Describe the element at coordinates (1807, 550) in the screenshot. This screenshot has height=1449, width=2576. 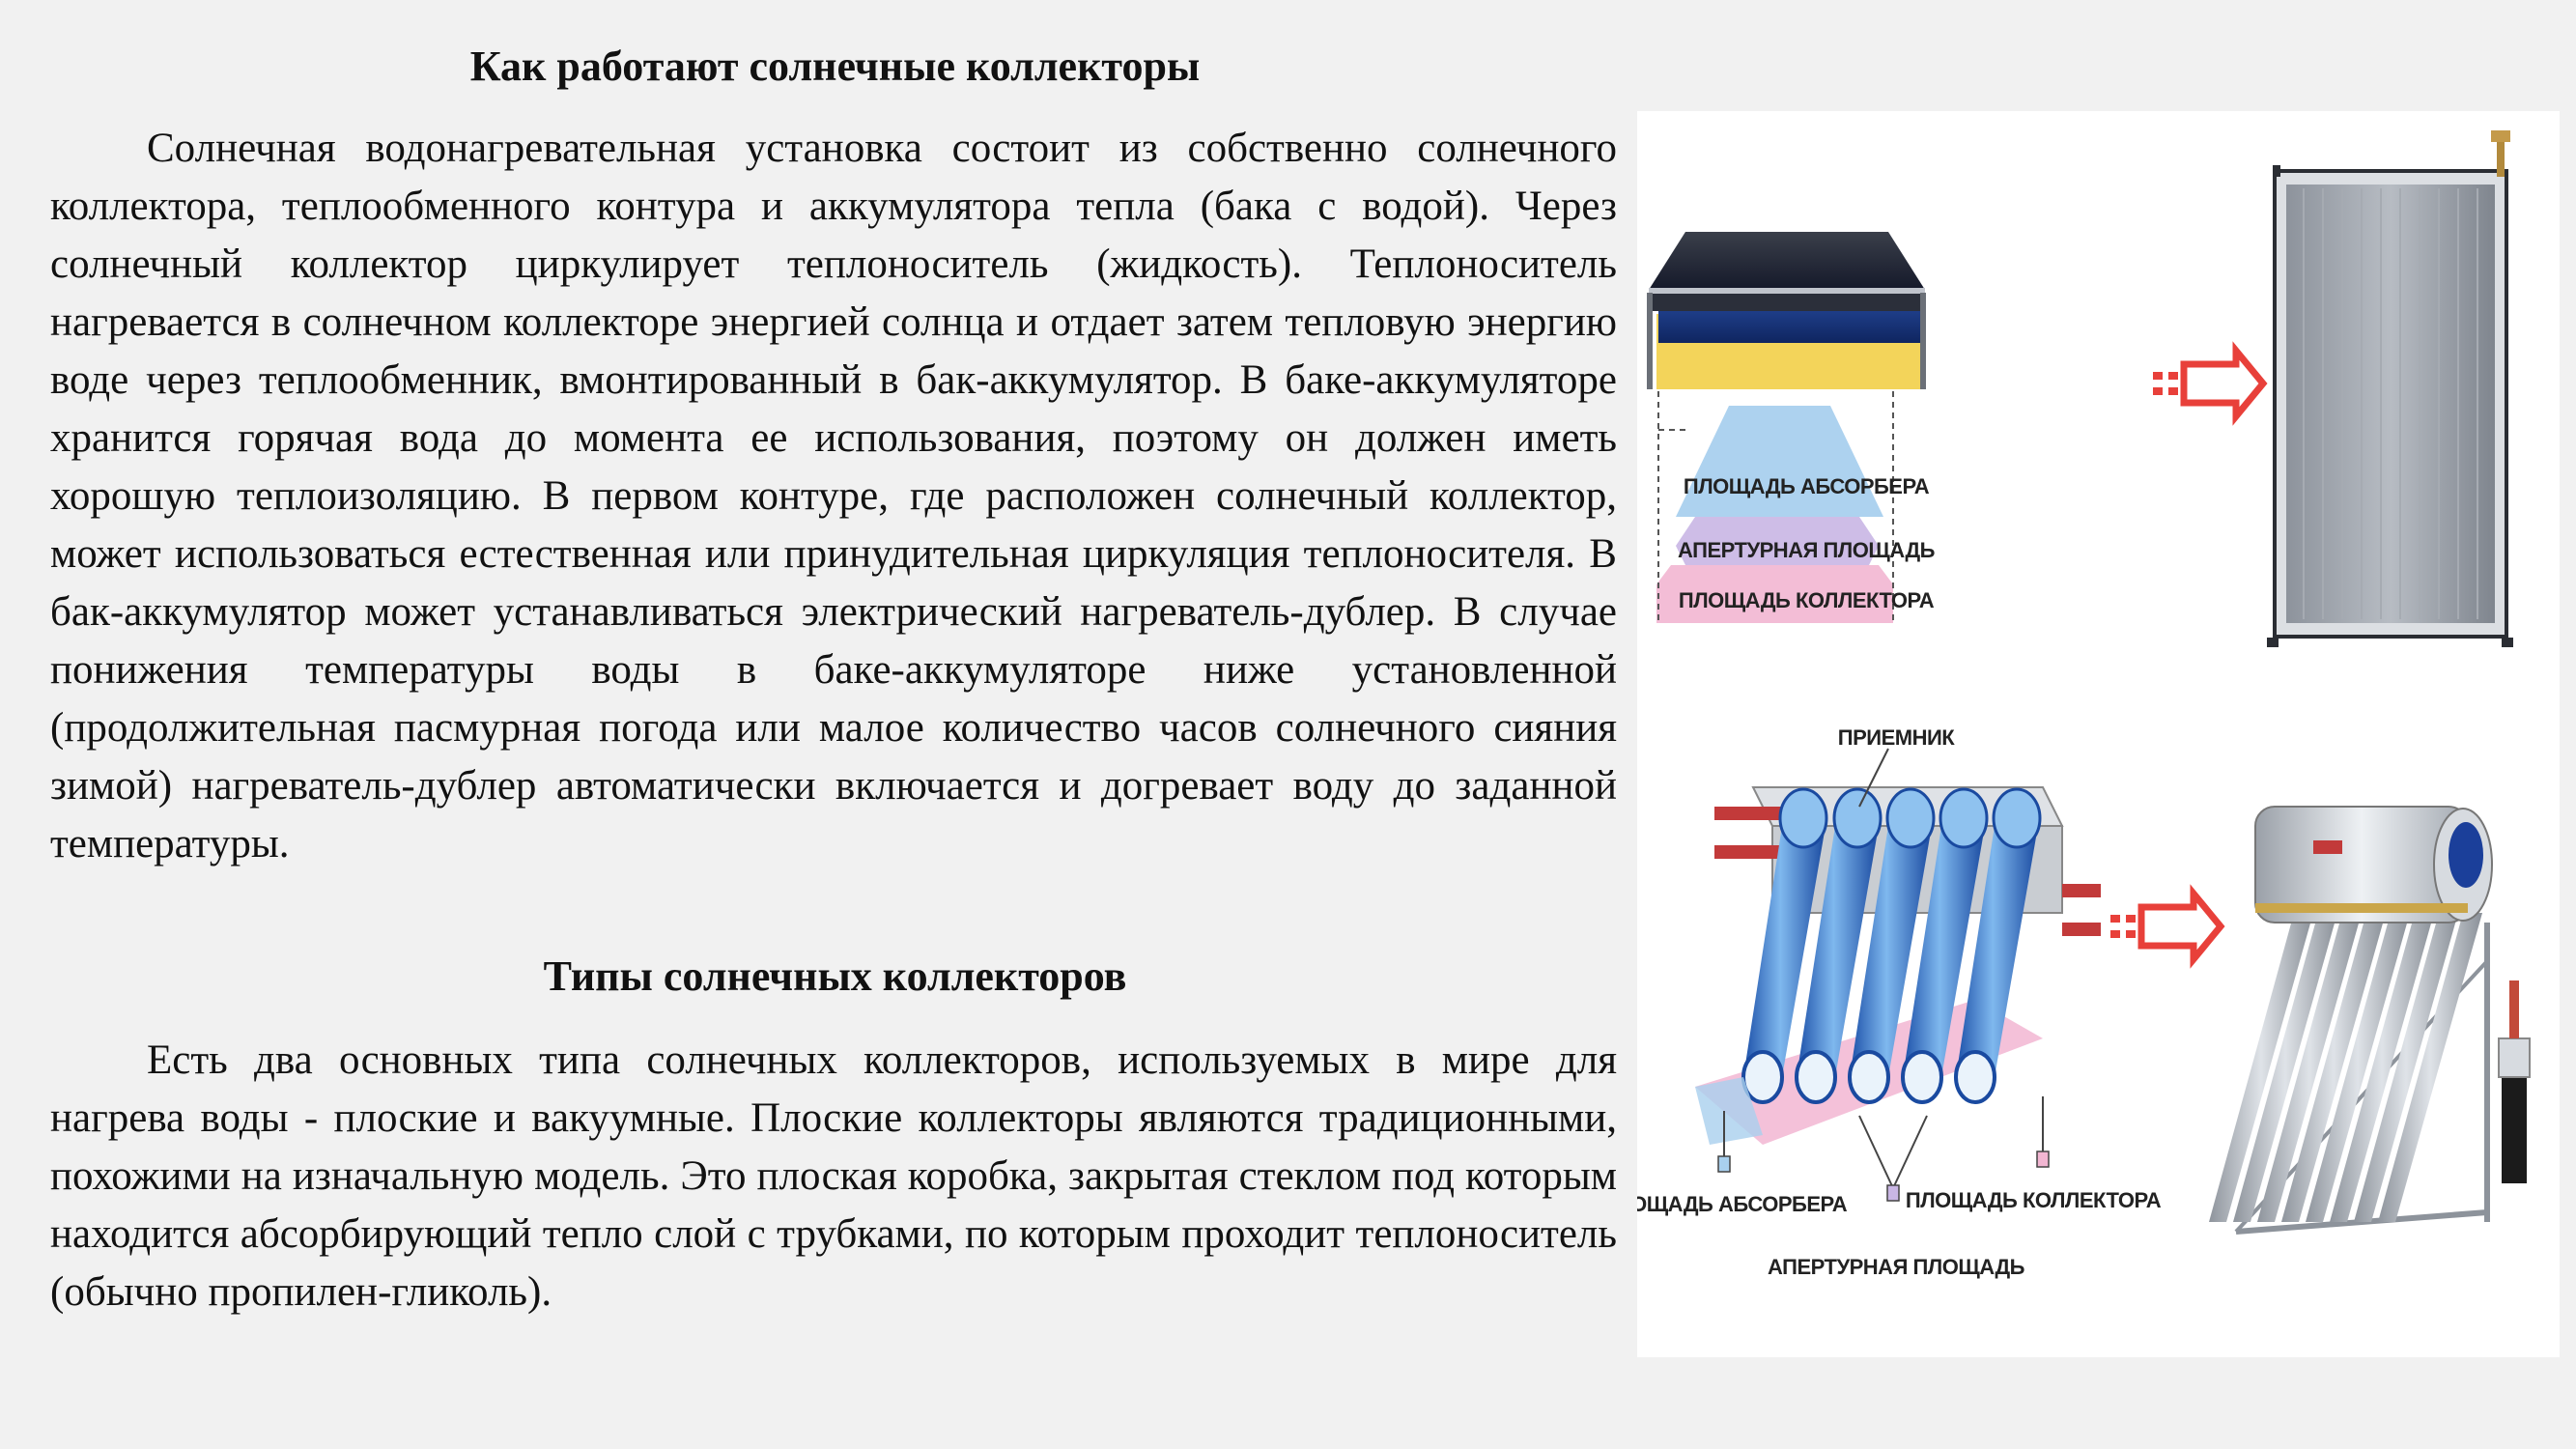
I see `flat-aperture-area-label: АПЕРТУРНАЯ ПЛОЩАДЬ` at that location.